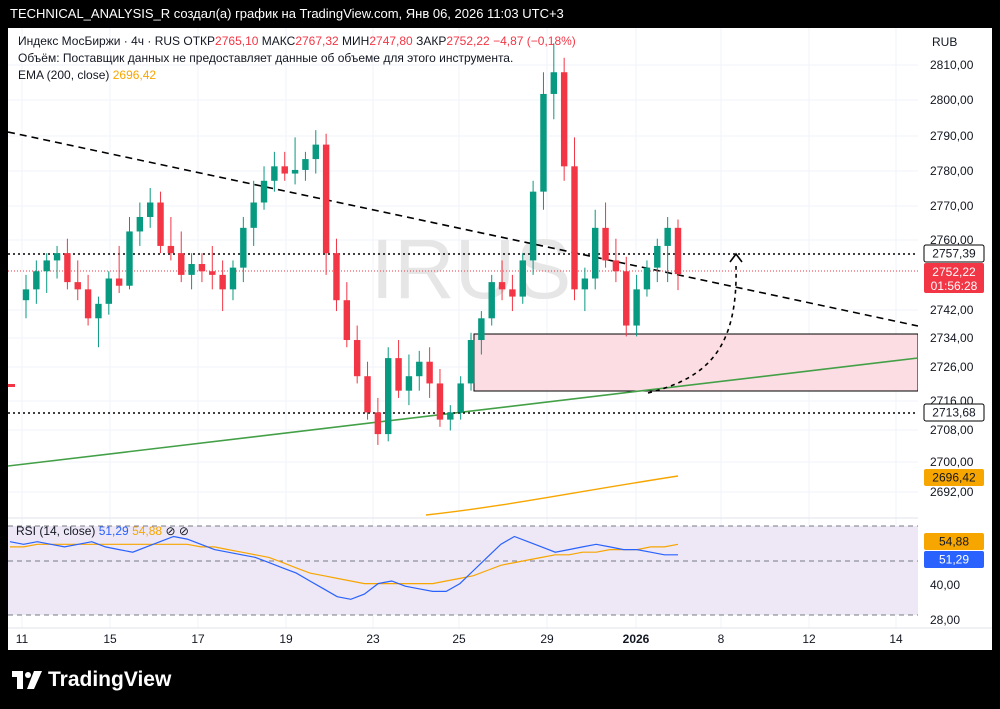  I want to click on rsi-legend: RSI (14, close) 51,29 54,88 ⊘ ⊘, so click(102, 531).